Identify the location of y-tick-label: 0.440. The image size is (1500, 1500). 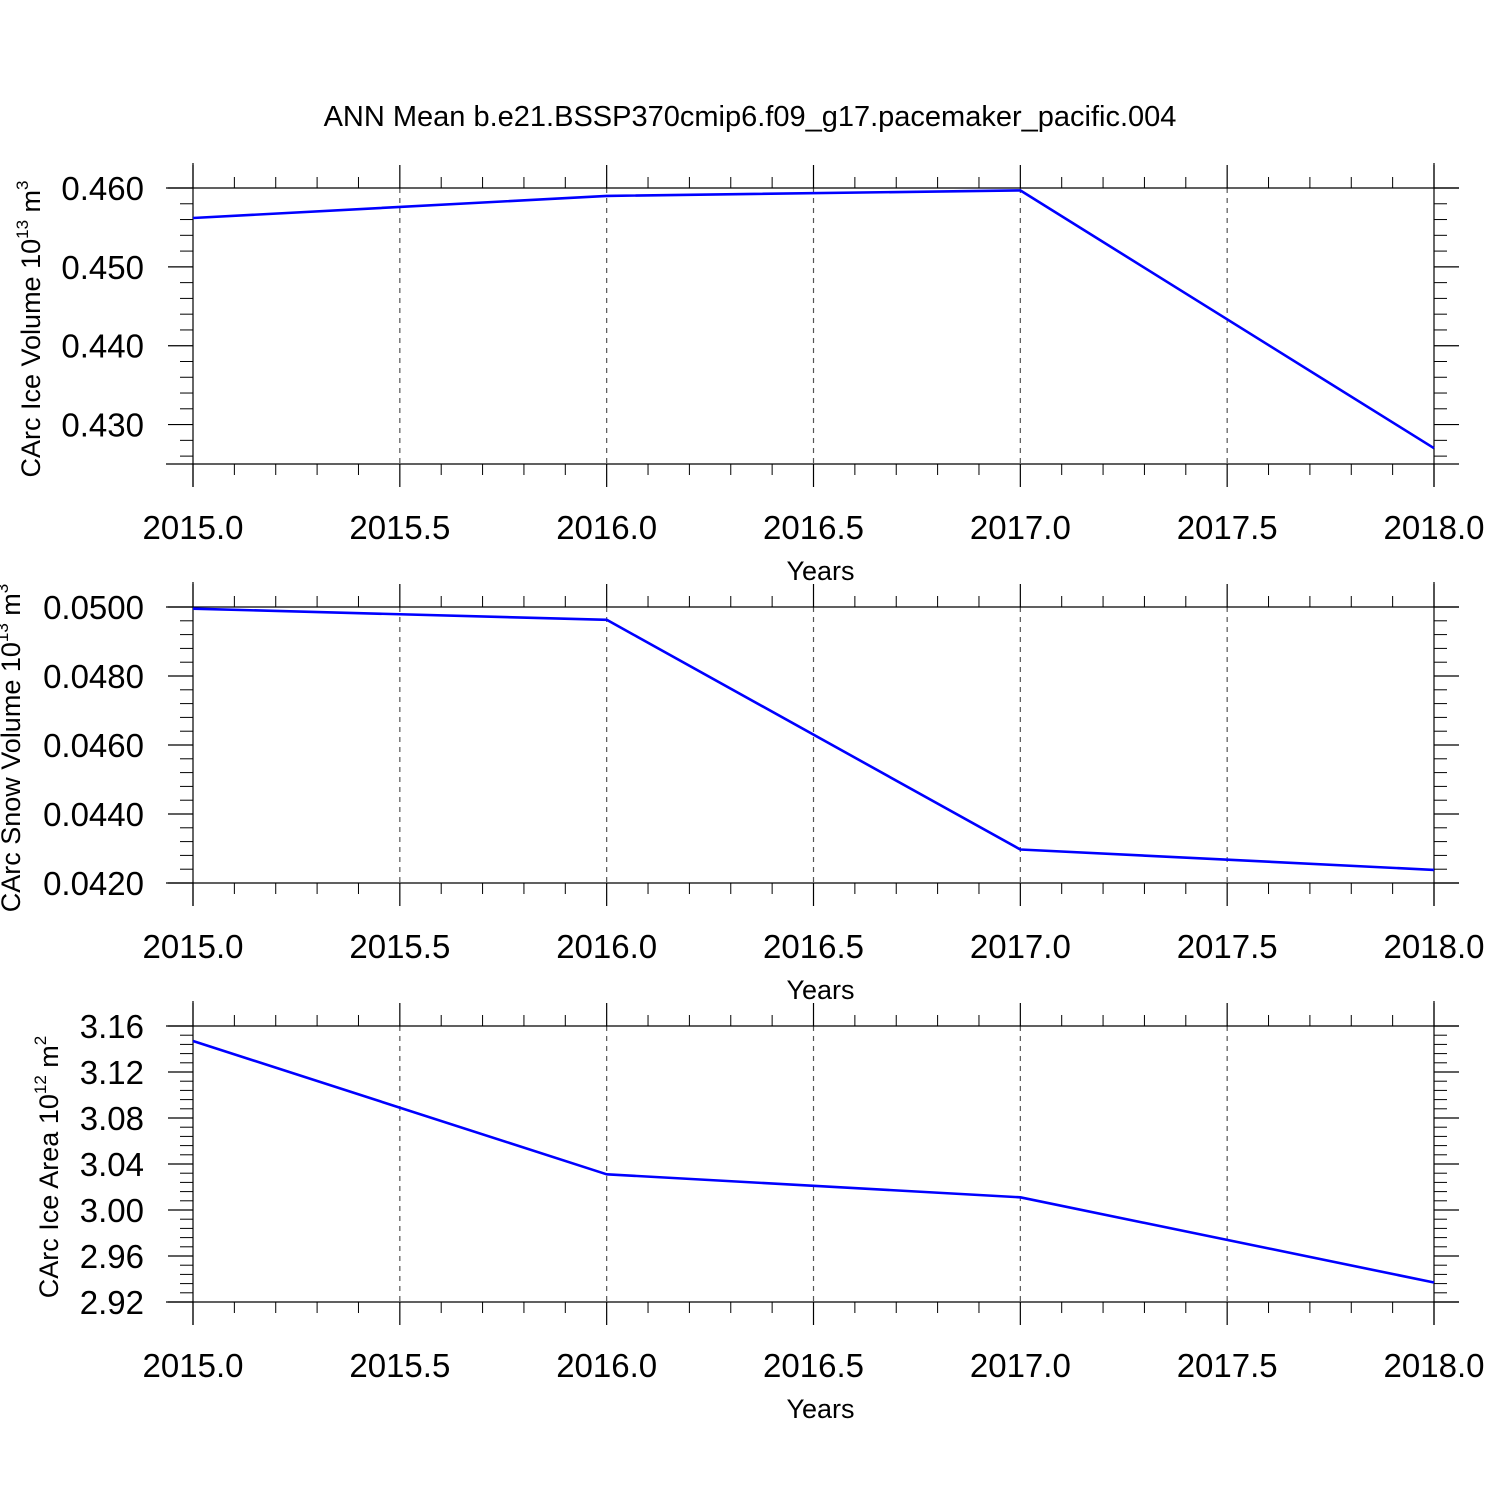
(102, 346).